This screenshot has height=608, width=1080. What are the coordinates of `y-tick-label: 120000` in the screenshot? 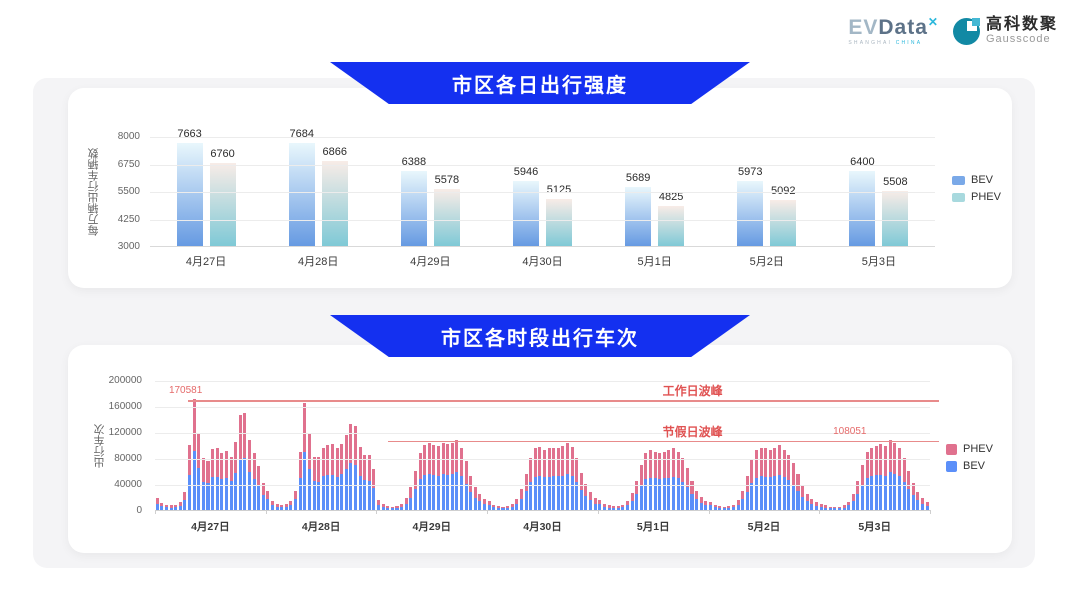 It's located at (125, 432).